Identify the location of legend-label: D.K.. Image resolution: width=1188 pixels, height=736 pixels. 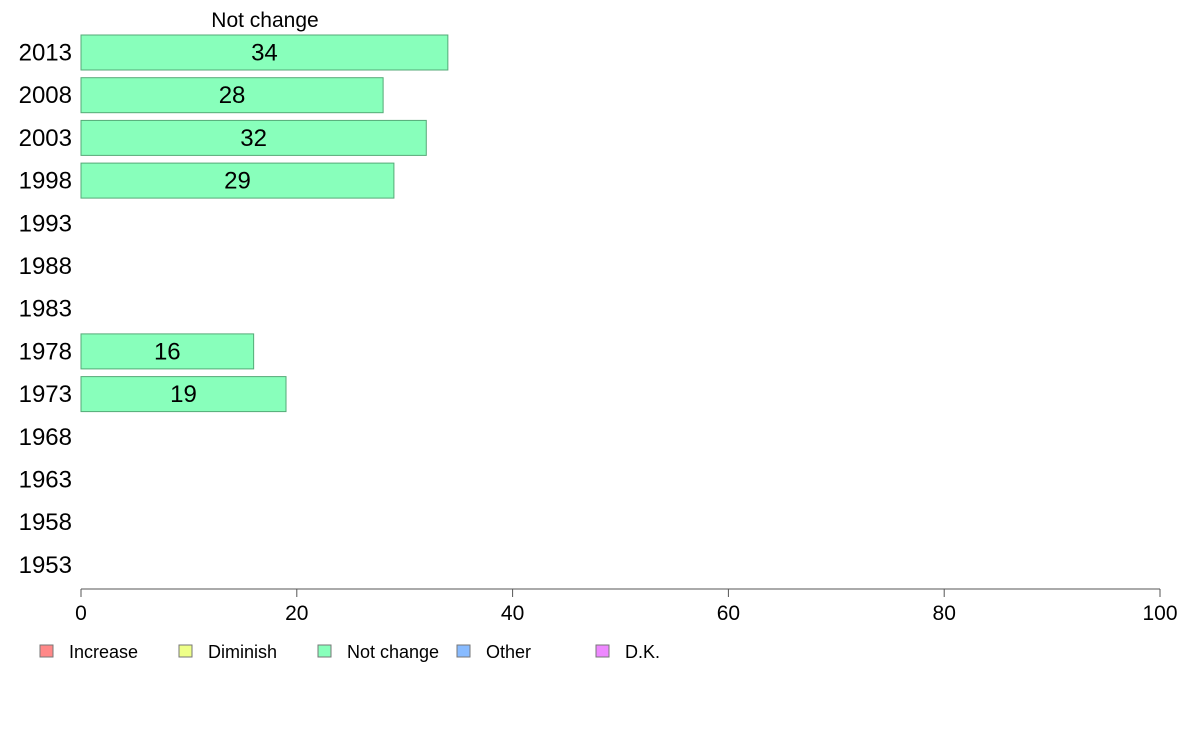
(642, 652).